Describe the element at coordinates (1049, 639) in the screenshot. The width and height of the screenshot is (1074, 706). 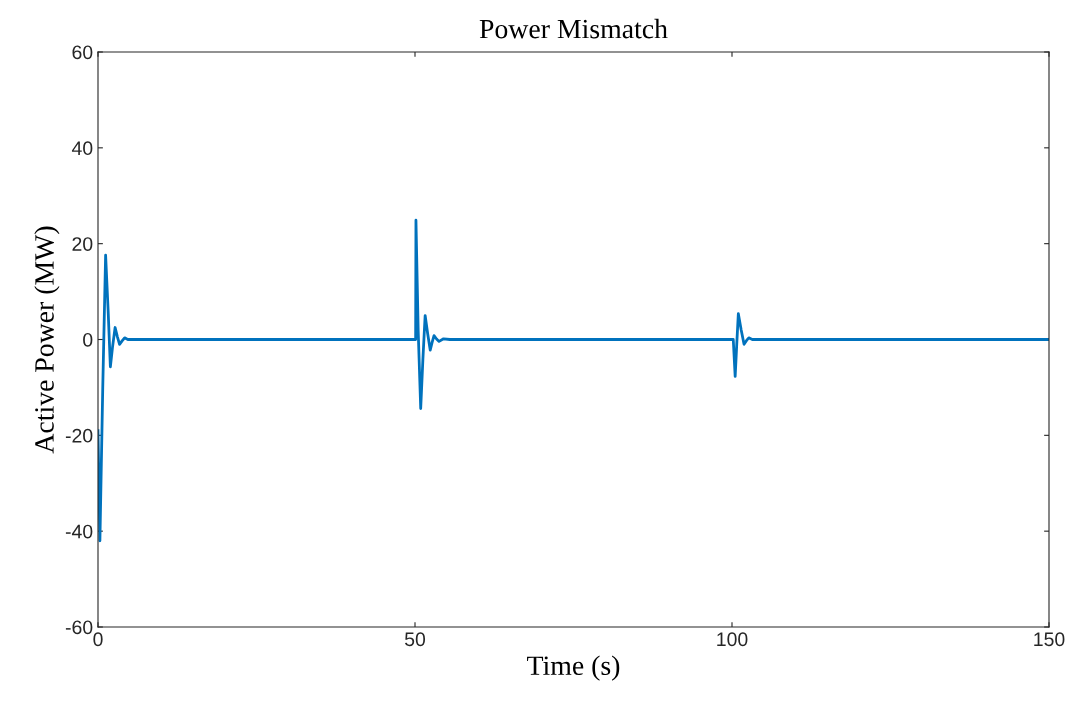
I see `x-tick-label: 150` at that location.